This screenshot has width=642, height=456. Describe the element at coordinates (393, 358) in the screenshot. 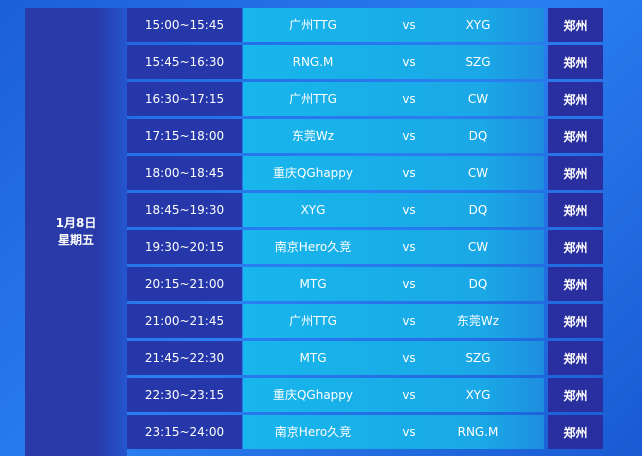

I see `match-cell: MTG vs SZG` at that location.